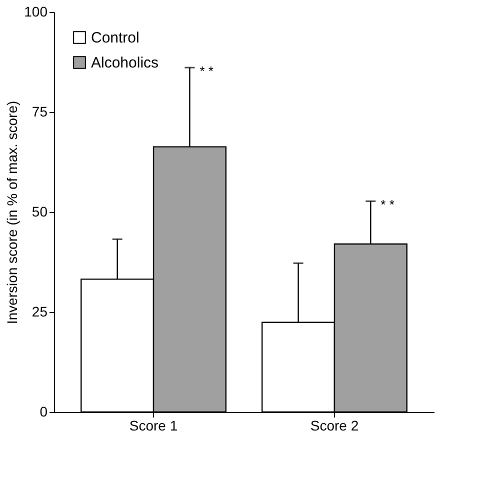 This screenshot has height=482, width=483. What do you see at coordinates (36, 12) in the screenshot?
I see `y-tick-label: 100` at bounding box center [36, 12].